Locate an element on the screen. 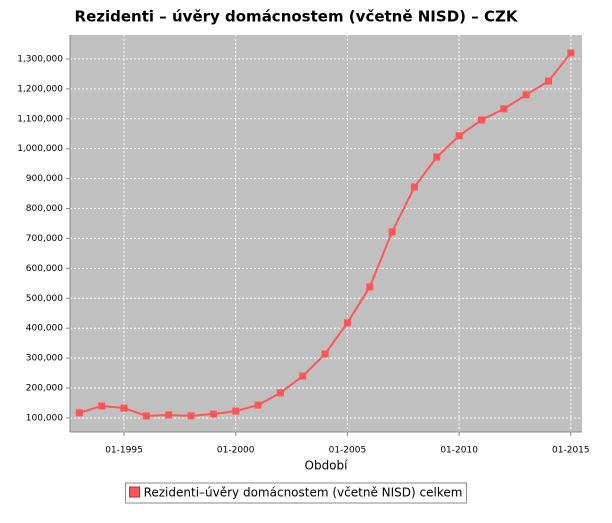  y-tick-label: 1,100,000 is located at coordinates (40, 119).